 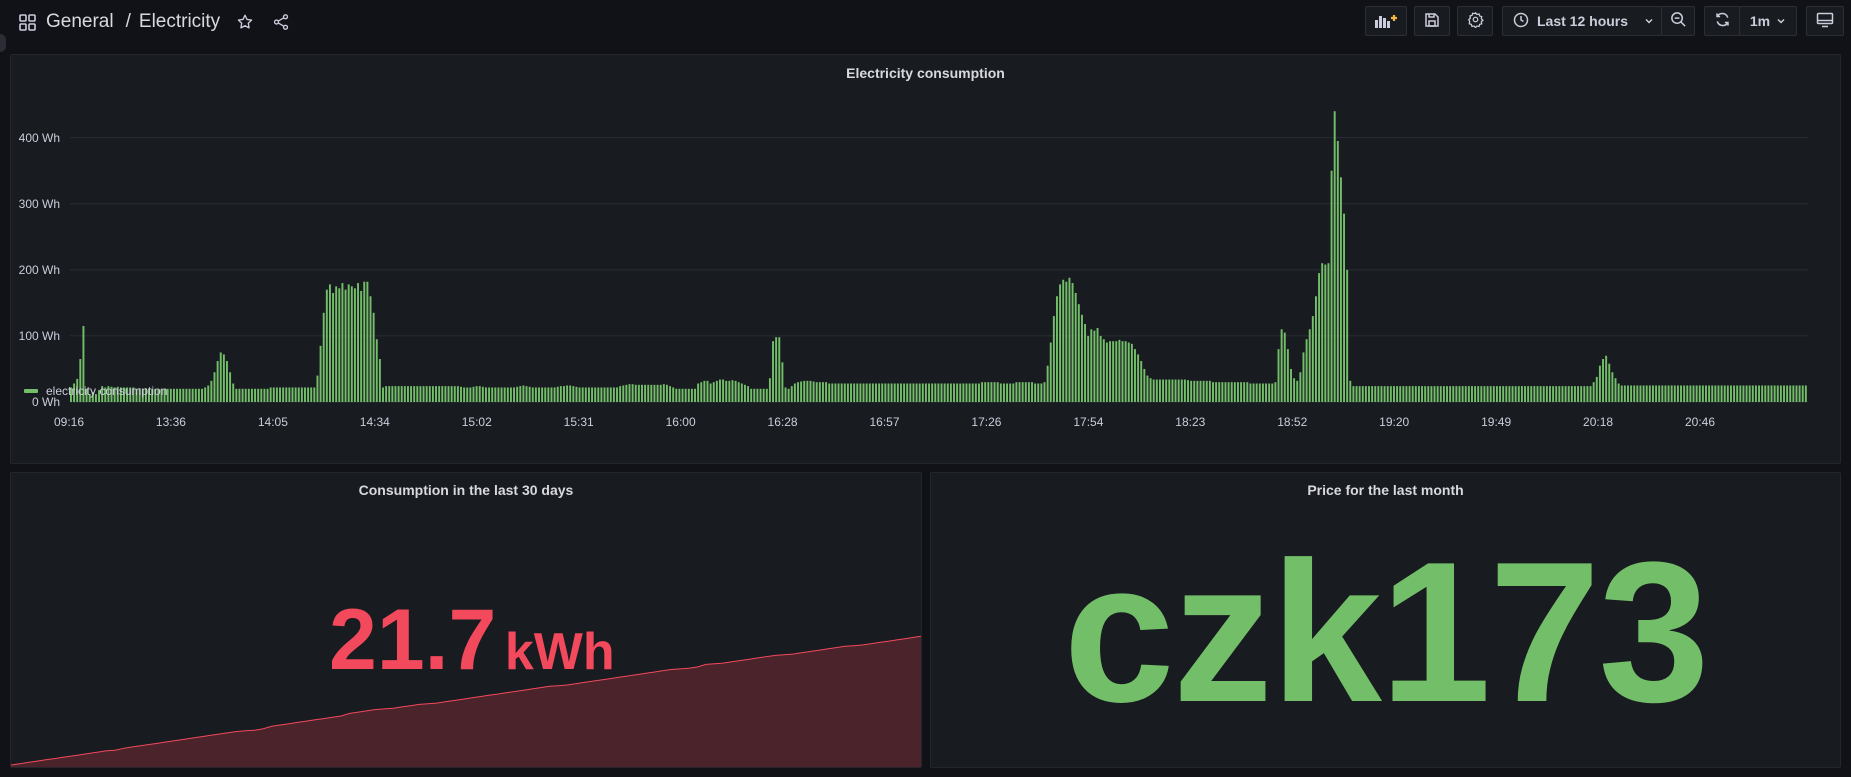 I want to click on refresh-button, so click(x=1722, y=21).